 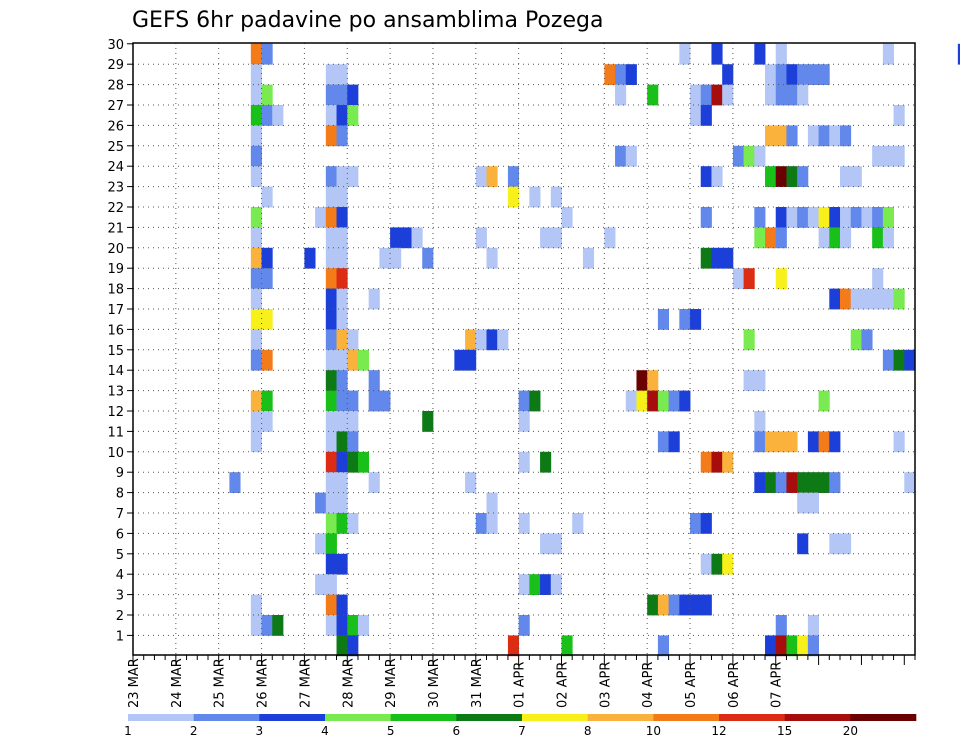 I want to click on colorbar-label: 6, so click(x=457, y=731).